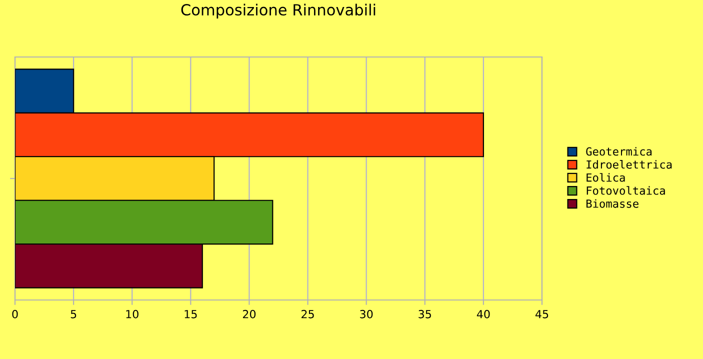 The image size is (703, 359). I want to click on x-tick-label: 0, so click(15, 314).